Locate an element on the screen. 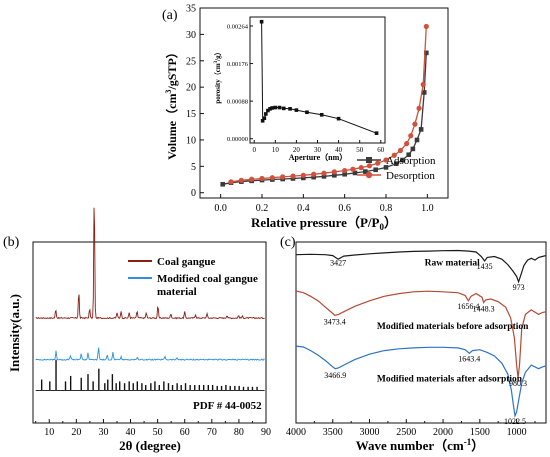  legend-modified-label-line1: Modified coal gangue is located at coordinates (207, 279).